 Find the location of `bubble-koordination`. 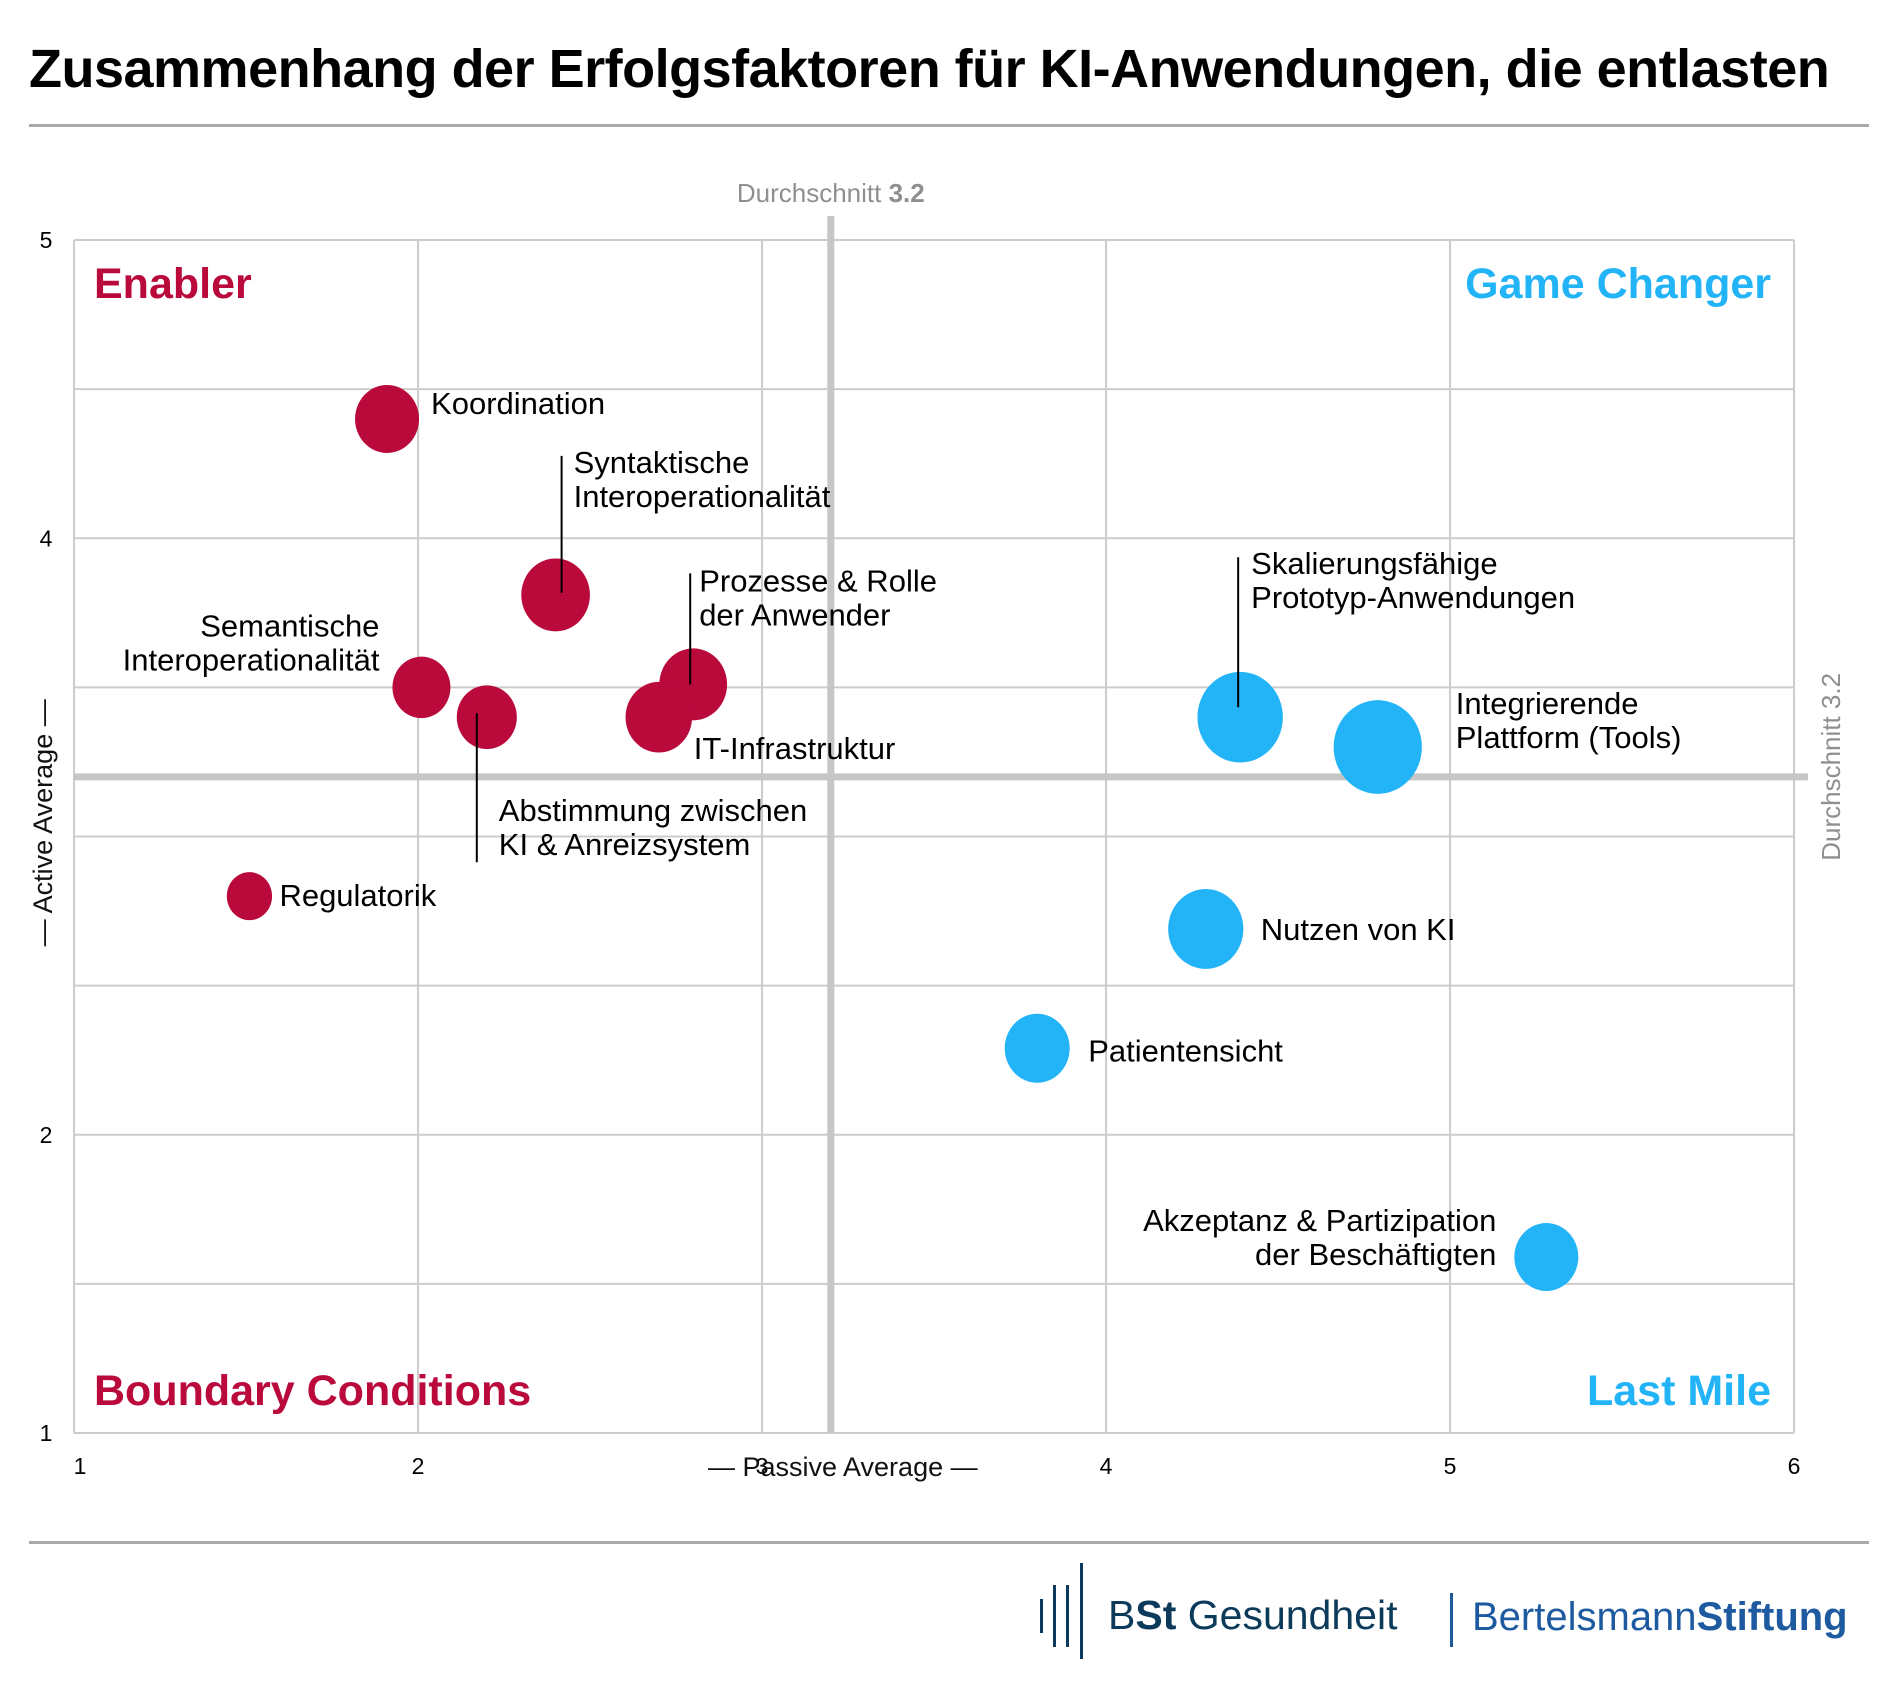

bubble-koordination is located at coordinates (387, 418).